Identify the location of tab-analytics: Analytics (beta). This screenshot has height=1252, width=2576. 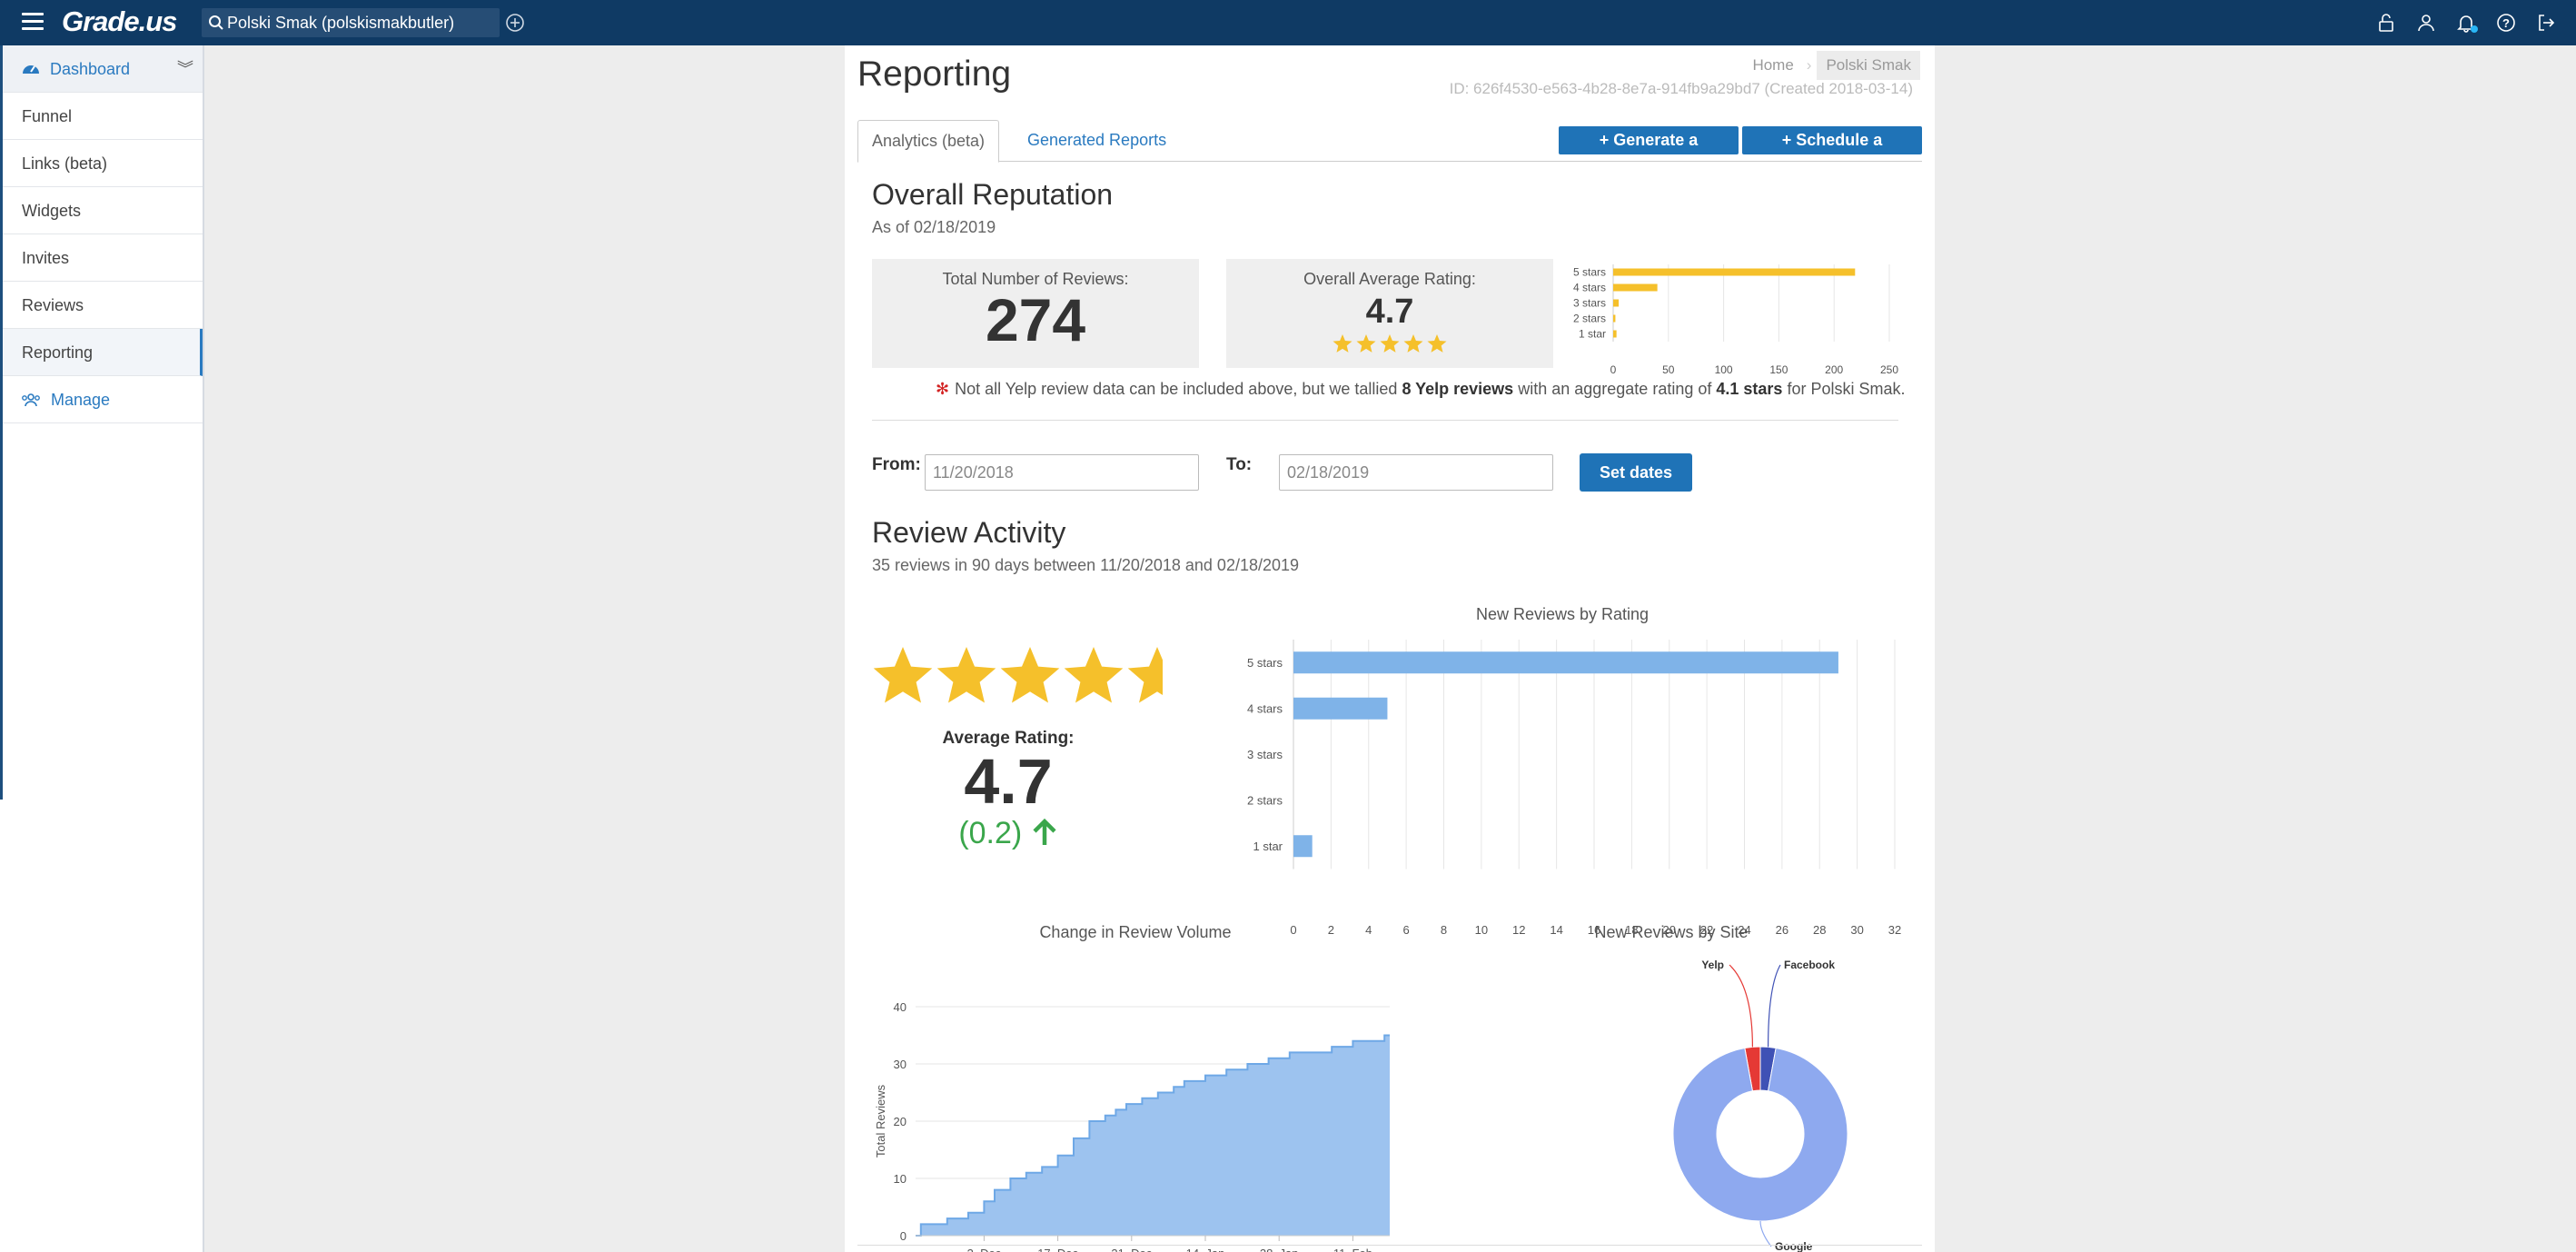
(928, 141).